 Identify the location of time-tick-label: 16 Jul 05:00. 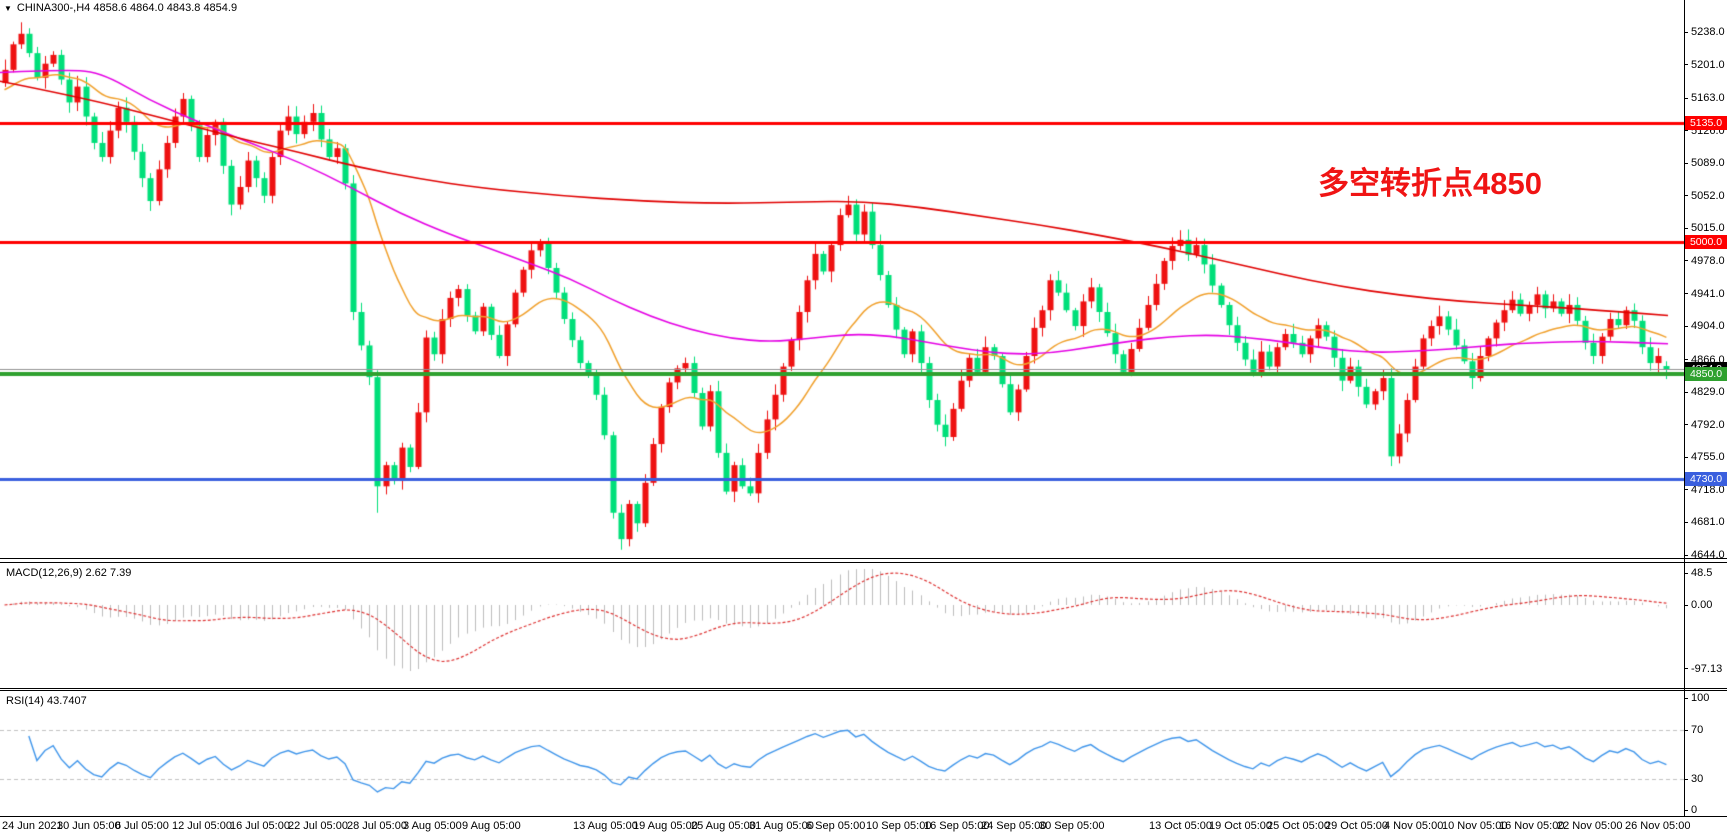
(260, 826).